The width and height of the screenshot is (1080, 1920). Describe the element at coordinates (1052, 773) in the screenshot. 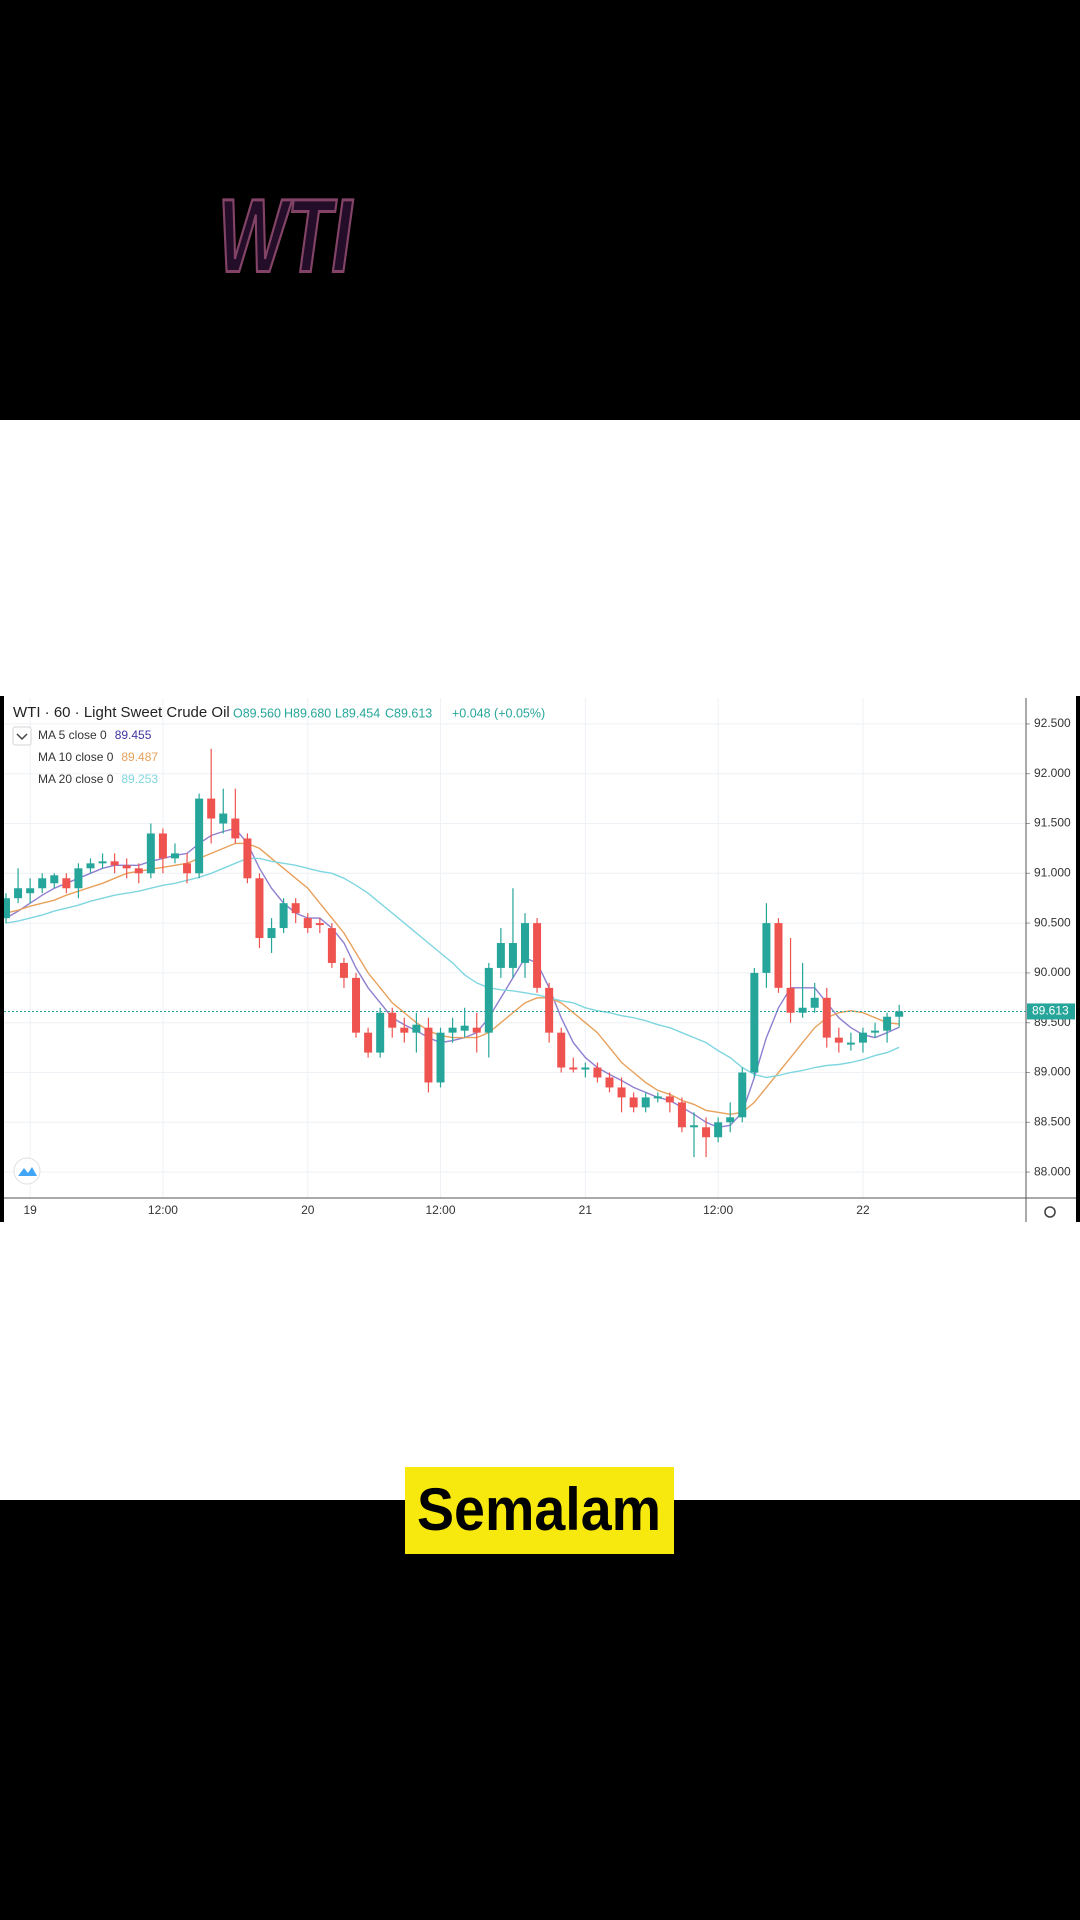

I see `y-tick-label: 92.000` at that location.